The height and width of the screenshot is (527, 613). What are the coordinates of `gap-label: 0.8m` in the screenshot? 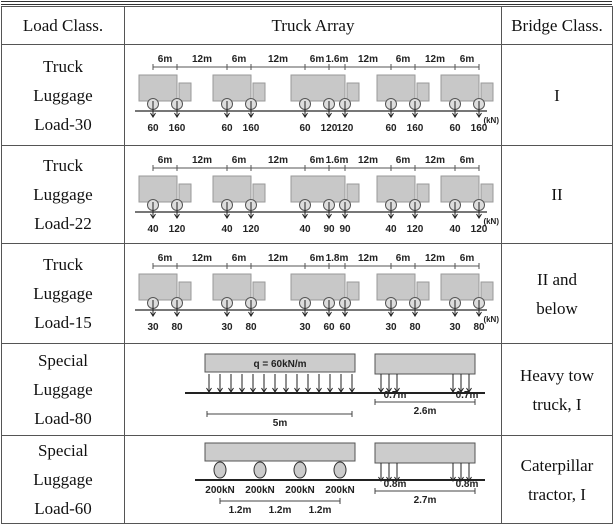 It's located at (467, 484).